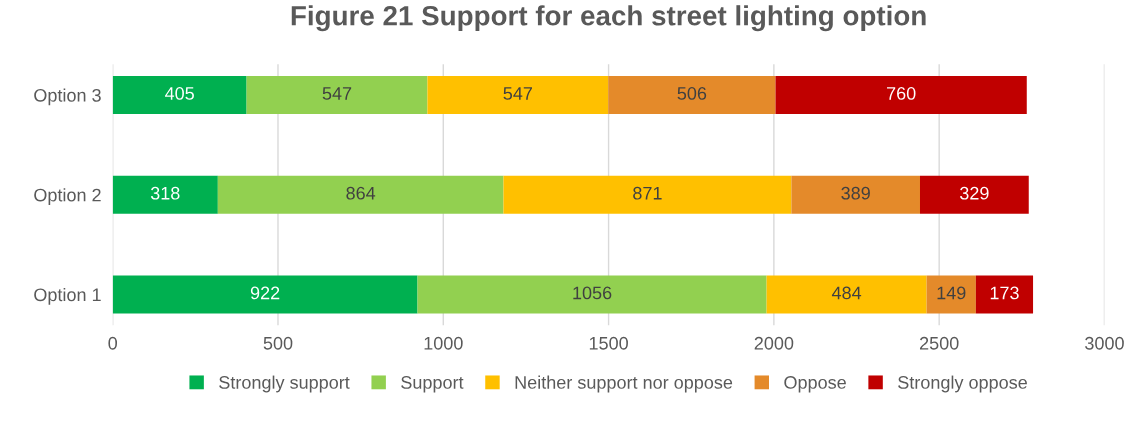  Describe the element at coordinates (962, 384) in the screenshot. I see `legend-label: Strongly oppose` at that location.